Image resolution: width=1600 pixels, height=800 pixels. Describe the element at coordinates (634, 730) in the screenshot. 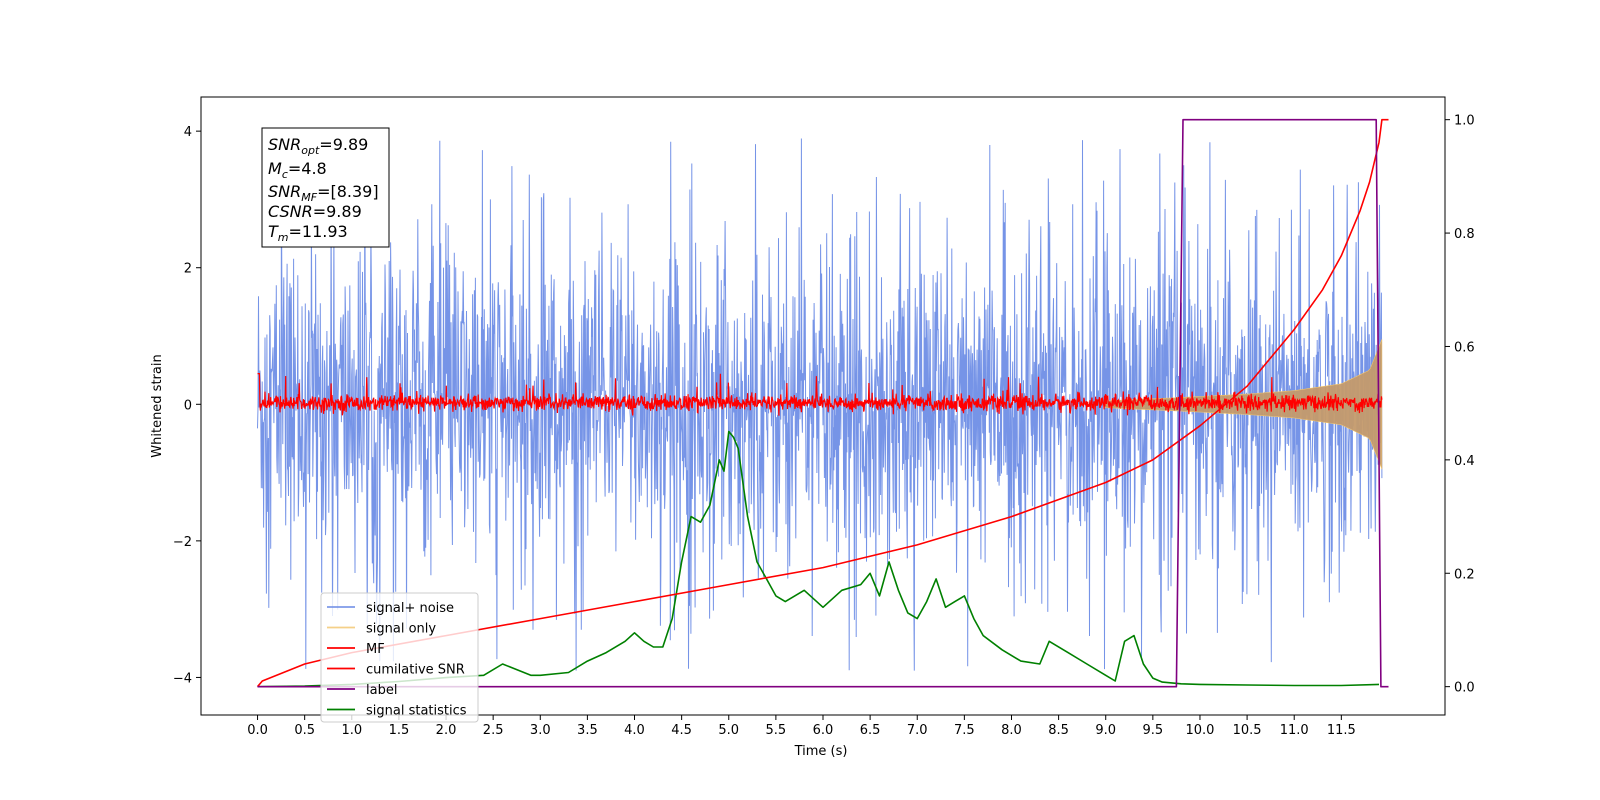

I see `x-tick-label: 4.0` at that location.